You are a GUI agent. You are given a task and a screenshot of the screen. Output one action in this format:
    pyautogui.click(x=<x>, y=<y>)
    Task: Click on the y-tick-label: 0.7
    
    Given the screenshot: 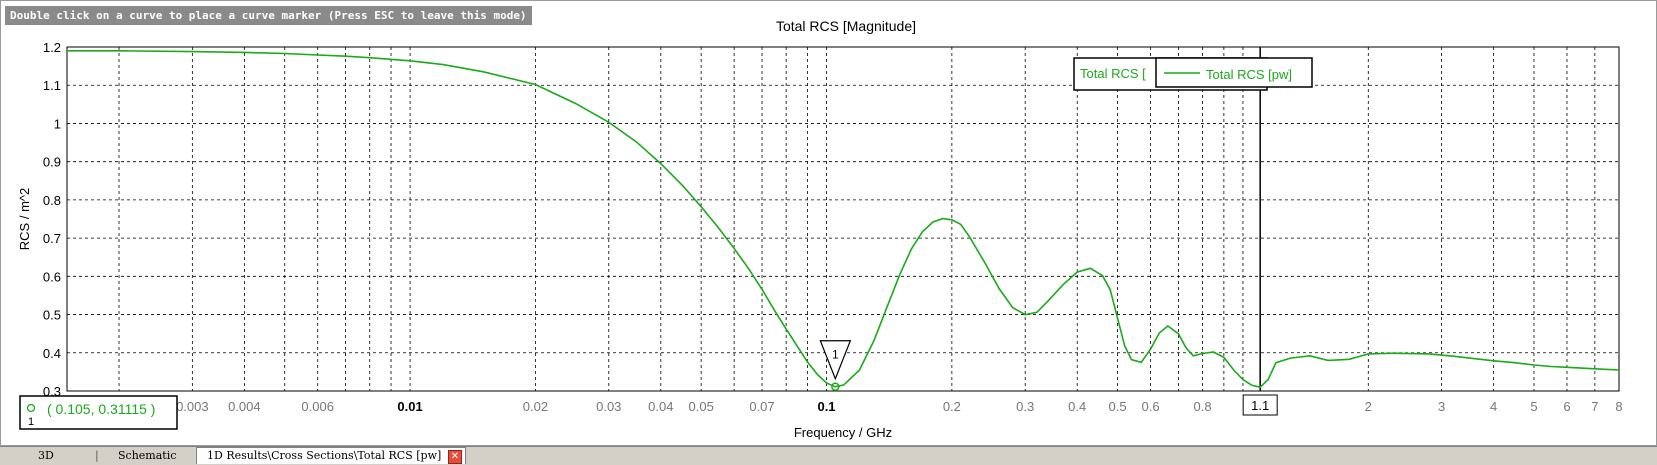 What is the action you would take?
    pyautogui.click(x=52, y=238)
    